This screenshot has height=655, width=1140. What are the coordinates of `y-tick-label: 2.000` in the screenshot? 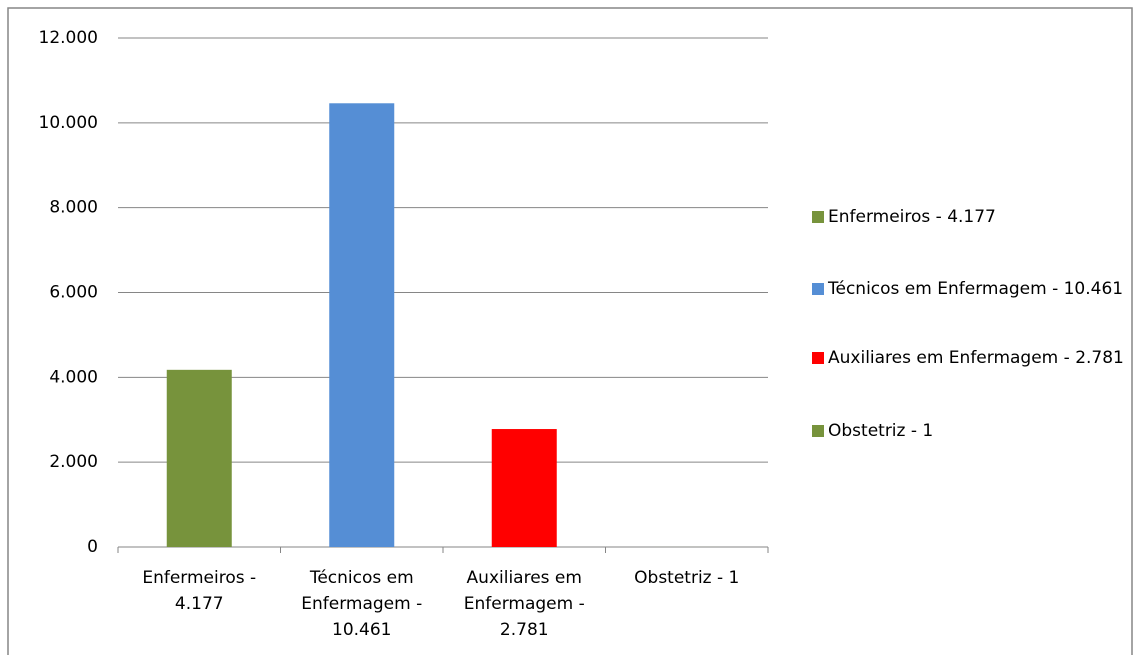 It's located at (73, 462).